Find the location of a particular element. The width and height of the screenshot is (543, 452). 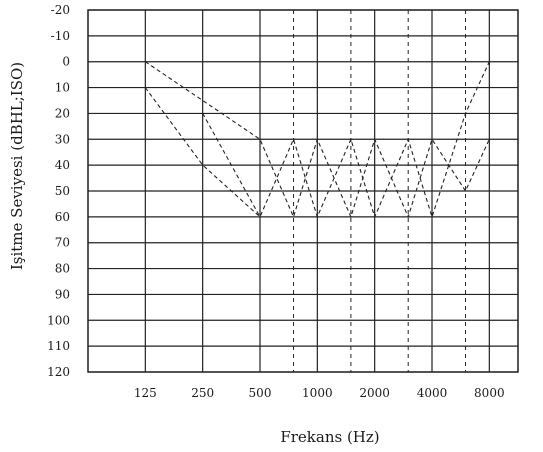

x-tick-label: 125 is located at coordinates (145, 393).